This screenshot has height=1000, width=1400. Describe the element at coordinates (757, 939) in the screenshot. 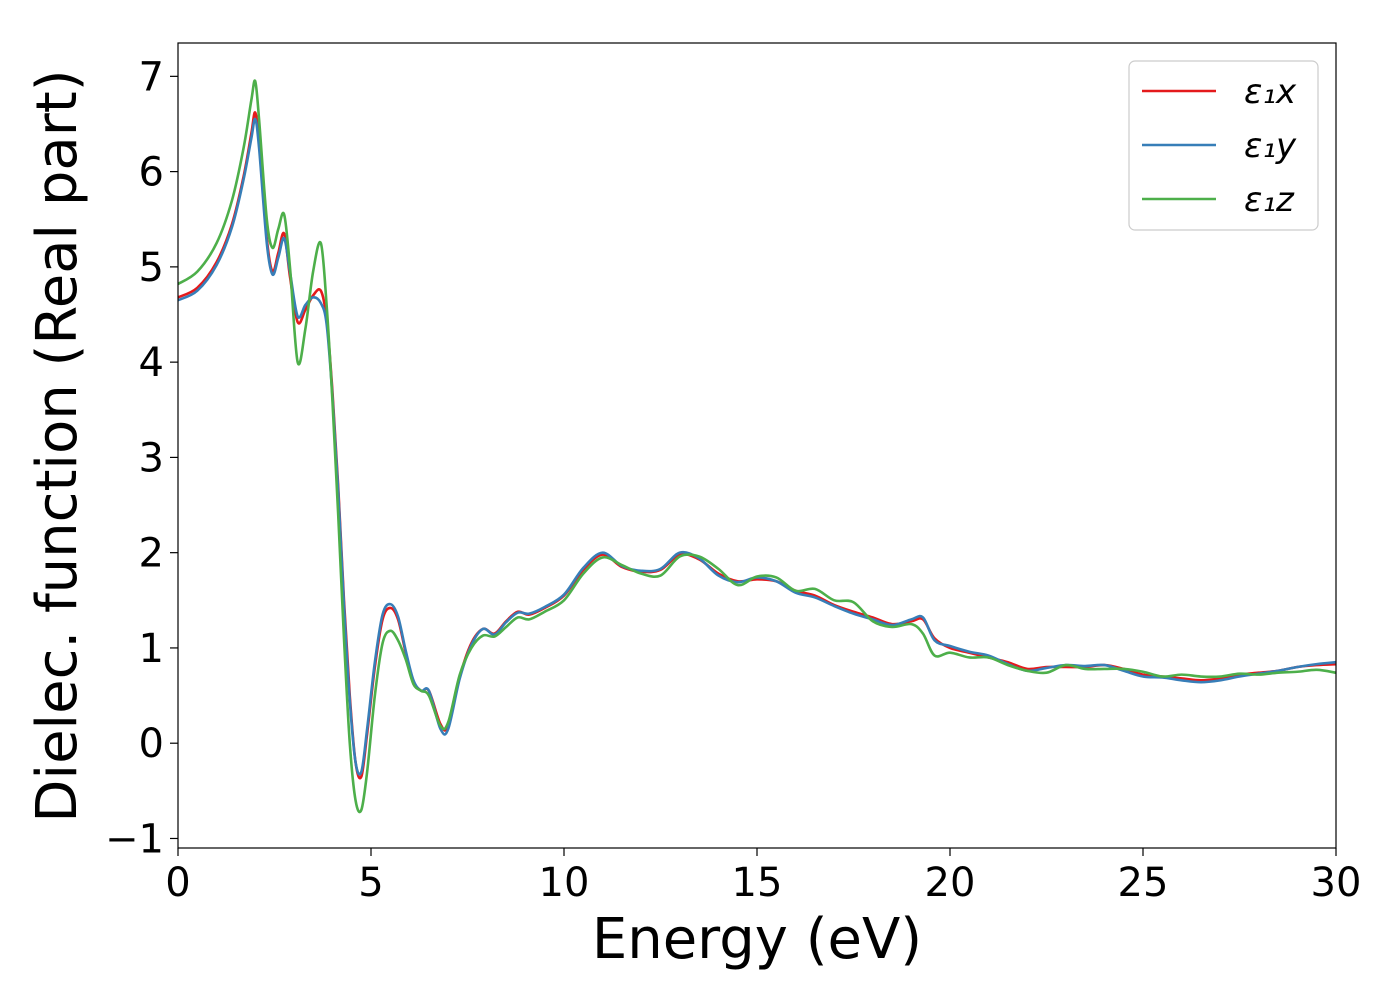

I see `x-axis-label: Energy (eV)` at that location.